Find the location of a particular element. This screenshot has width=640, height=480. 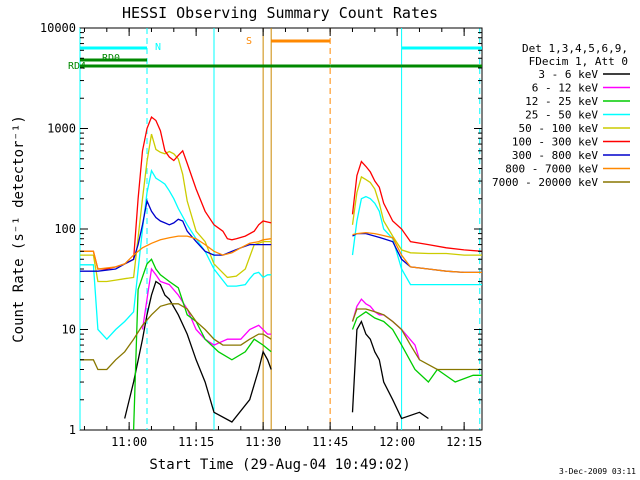

chart-title: HESSI Observing Summary Count Rates is located at coordinates (280, 13).